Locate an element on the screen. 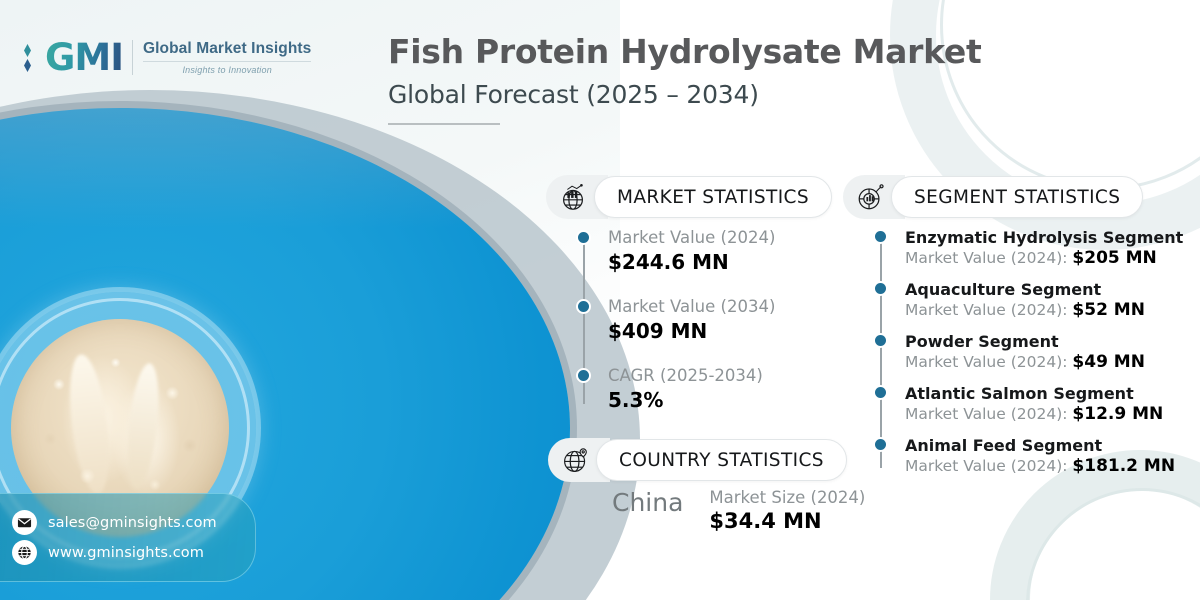 This screenshot has height=600, width=1200. segment-detail: Market Value (2024): $181.2 MN is located at coordinates (1044, 466).